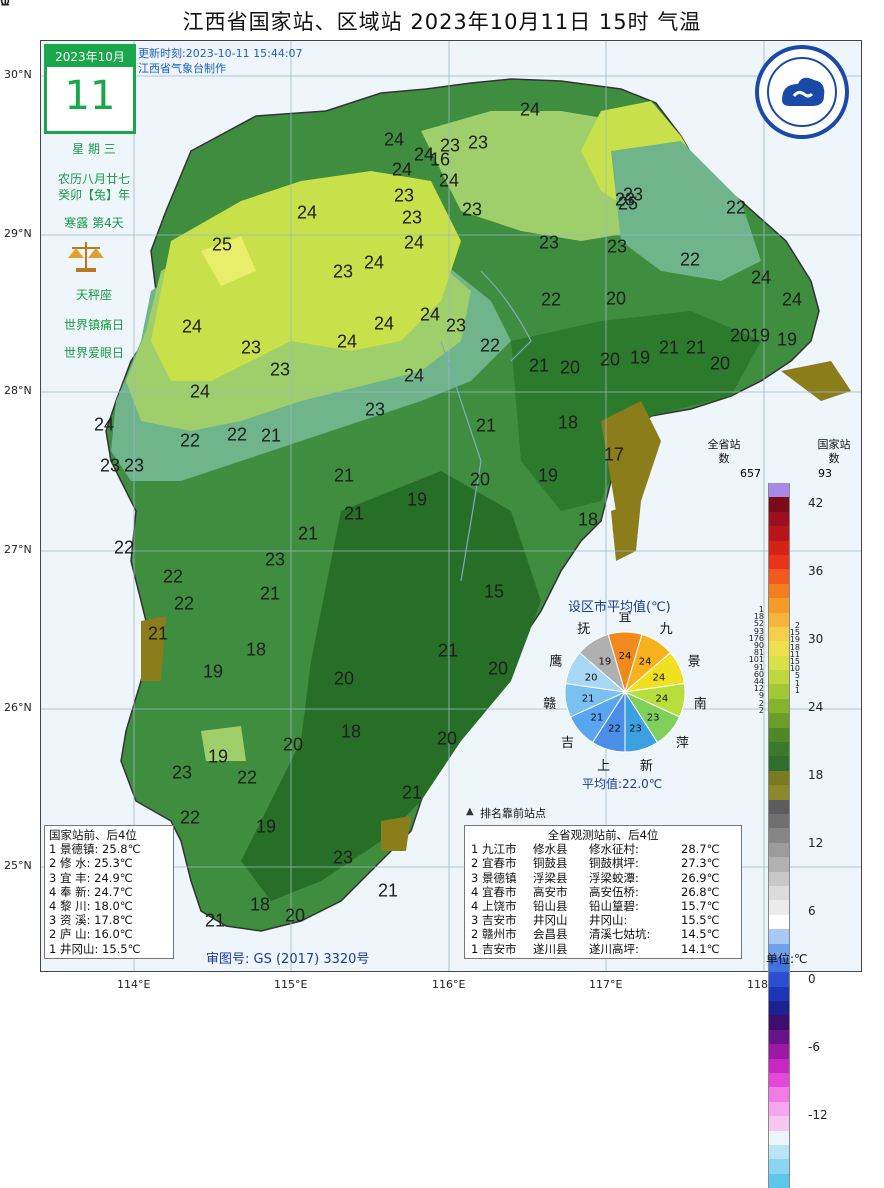 The width and height of the screenshot is (884, 1188). What do you see at coordinates (94, 149) in the screenshot?
I see `weekday: 星 期 三` at bounding box center [94, 149].